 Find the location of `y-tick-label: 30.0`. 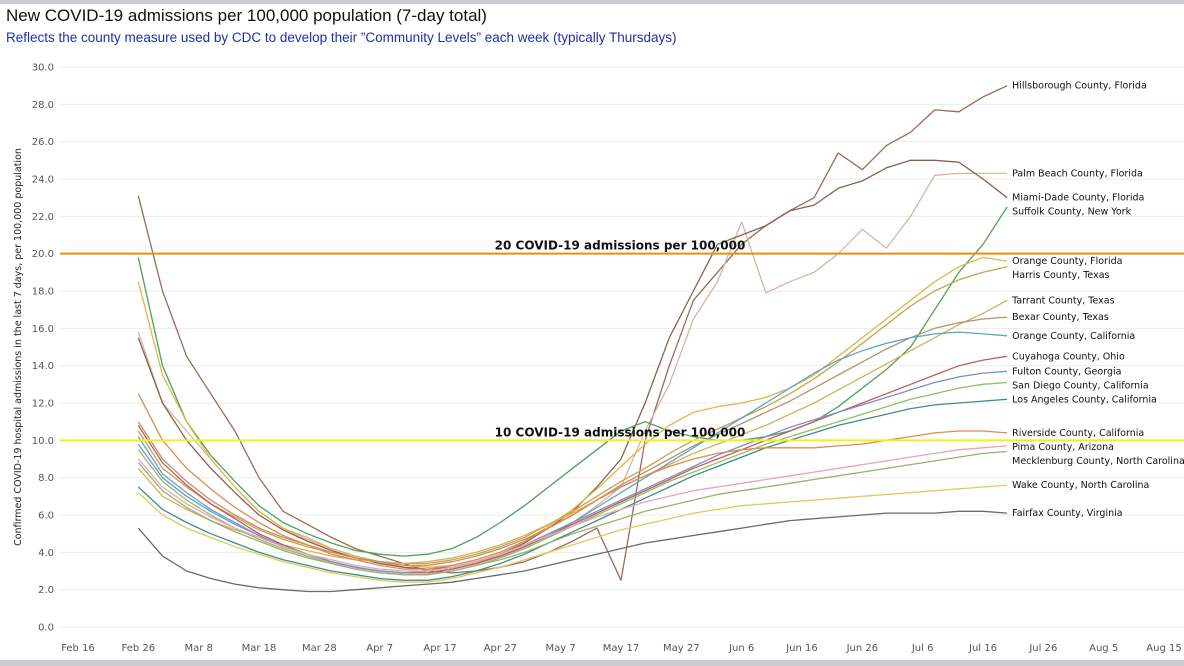

y-tick-label: 30.0 is located at coordinates (43, 68).